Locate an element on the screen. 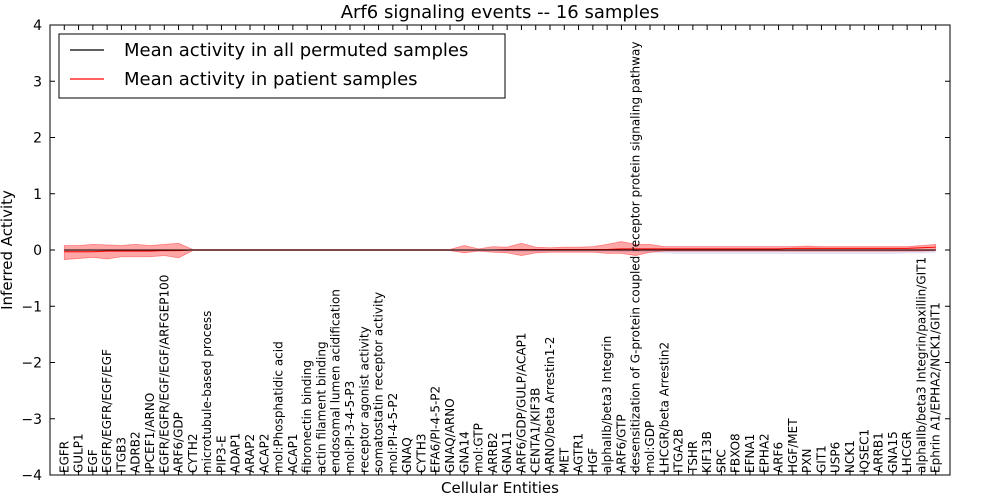 The image size is (1000, 500). band-patient is located at coordinates (500, 250).